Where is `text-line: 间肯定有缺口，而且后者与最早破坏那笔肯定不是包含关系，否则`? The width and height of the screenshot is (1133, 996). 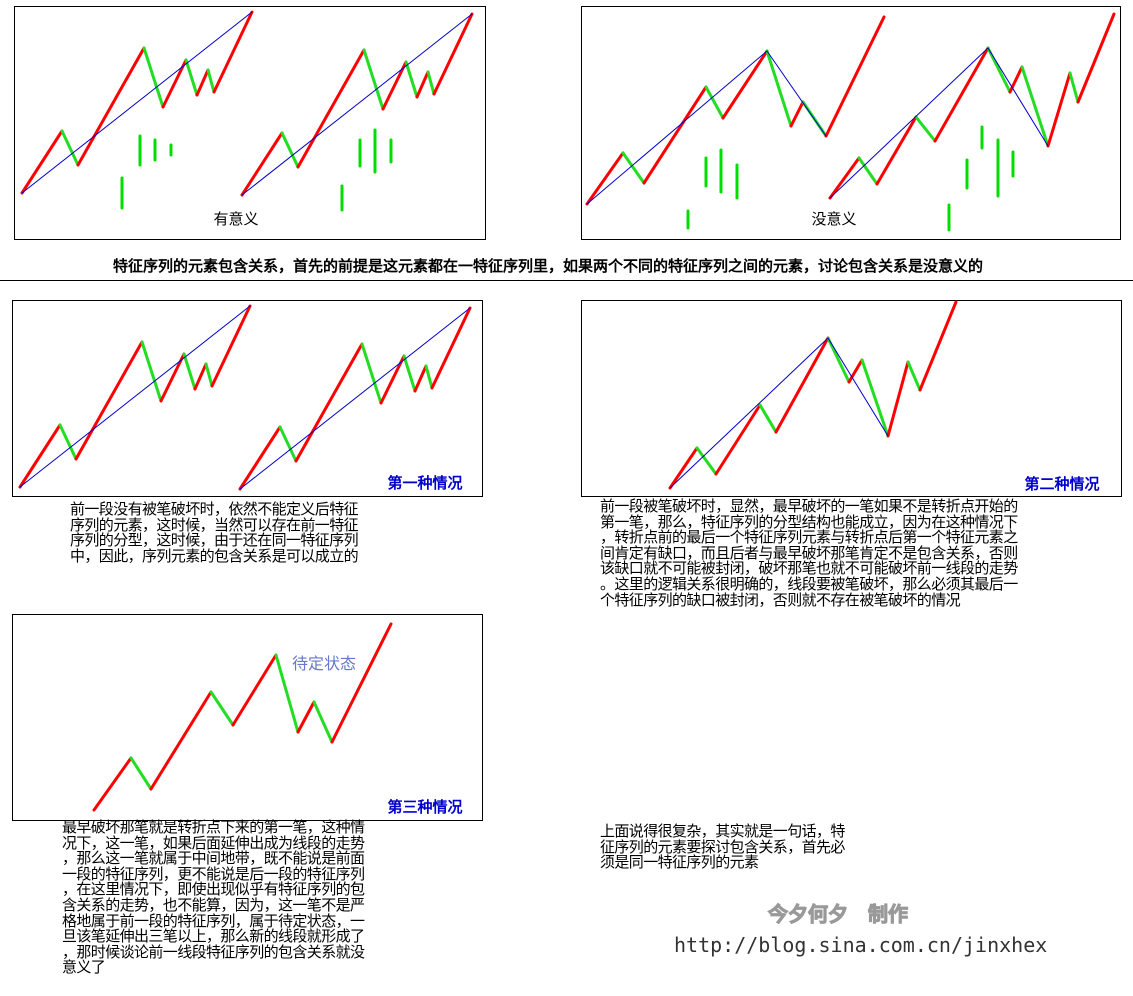
text-line: 间肯定有缺口，而且后者与最早破坏那笔肯定不是包含关系，否则 is located at coordinates (809, 552).